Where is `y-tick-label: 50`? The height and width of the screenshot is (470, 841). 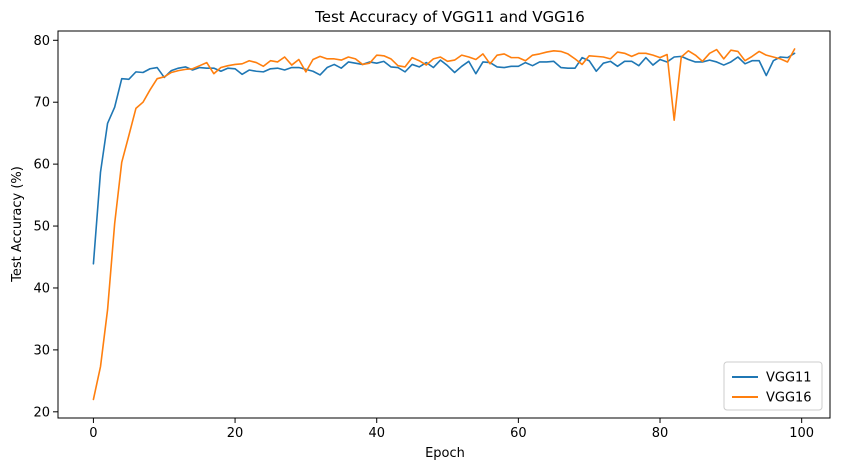 y-tick-label: 50 is located at coordinates (41, 227).